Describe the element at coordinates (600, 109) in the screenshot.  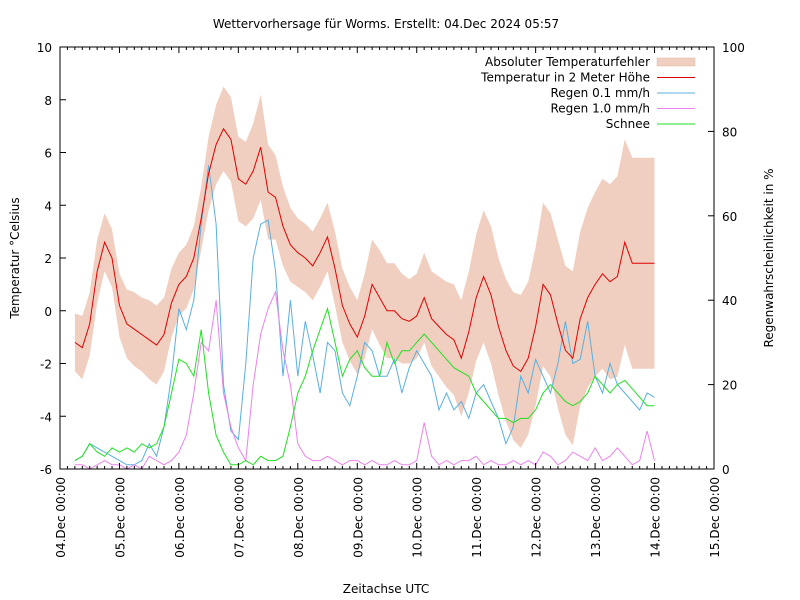
I see `legend-label: Regen 1.0 mm/h` at that location.